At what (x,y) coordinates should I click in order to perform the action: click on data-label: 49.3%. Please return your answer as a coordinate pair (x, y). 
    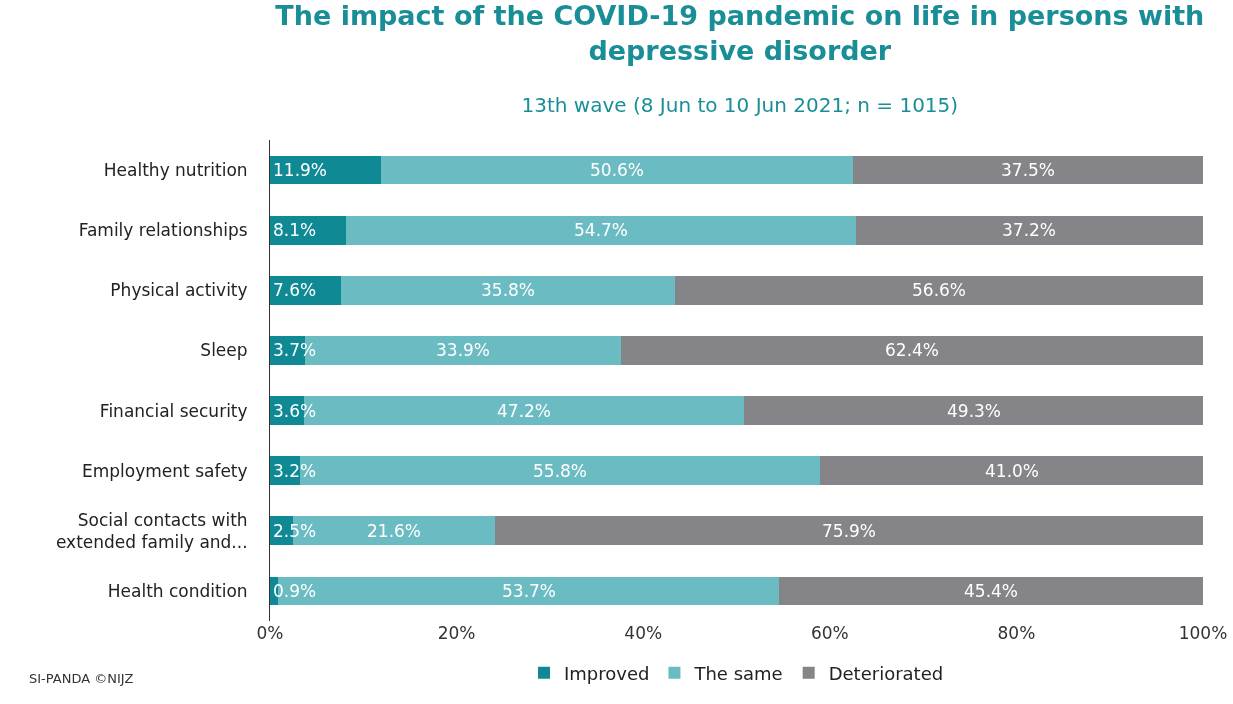
    Looking at the image, I should click on (974, 411).